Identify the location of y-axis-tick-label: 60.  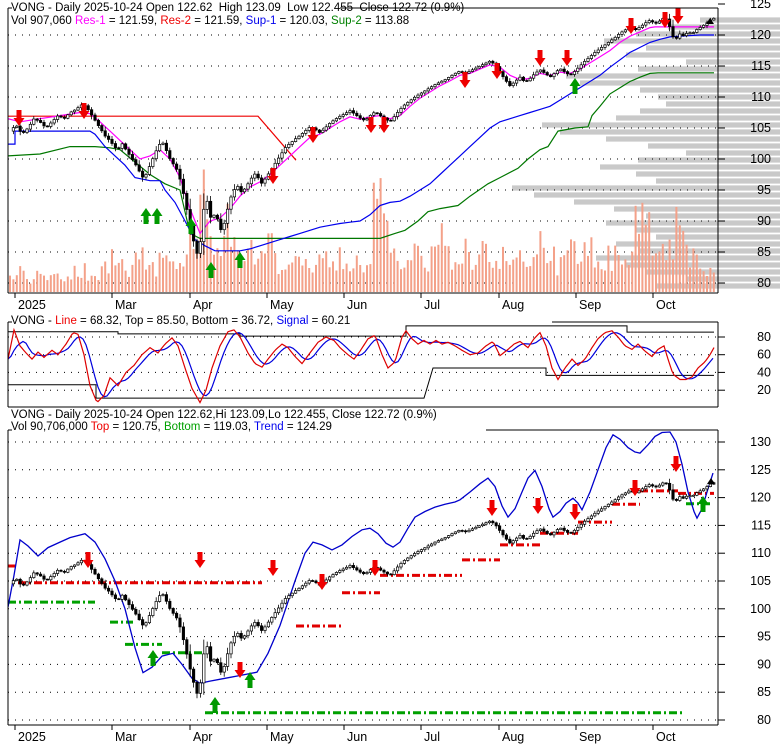
(764, 355).